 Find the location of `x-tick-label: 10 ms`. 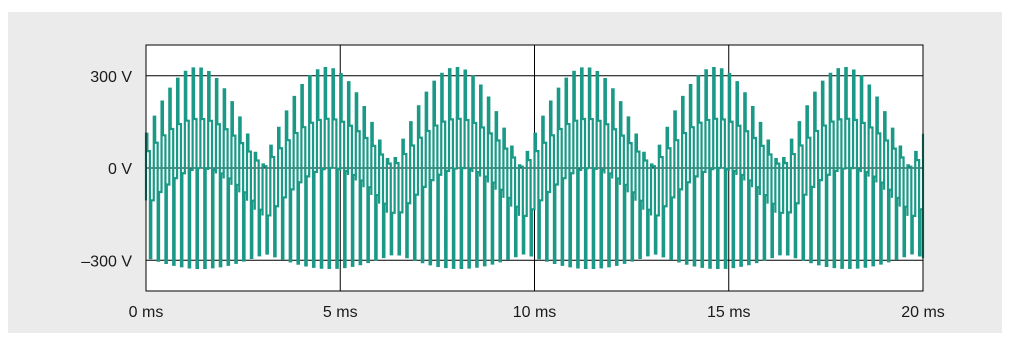

x-tick-label: 10 ms is located at coordinates (535, 312).